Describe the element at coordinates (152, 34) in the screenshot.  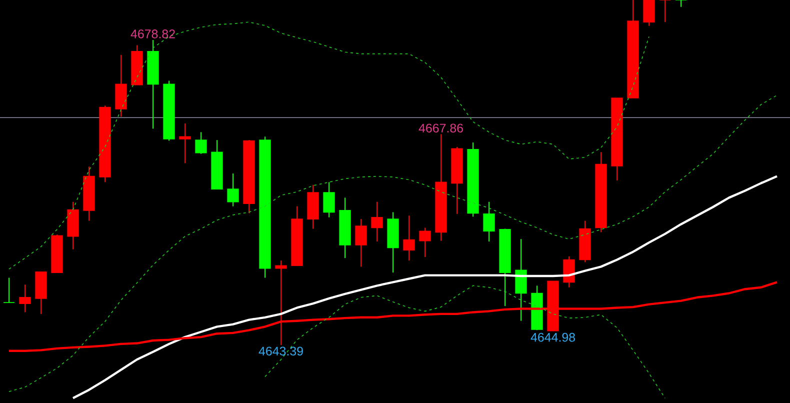
I see `annotation: 4678.82` at that location.